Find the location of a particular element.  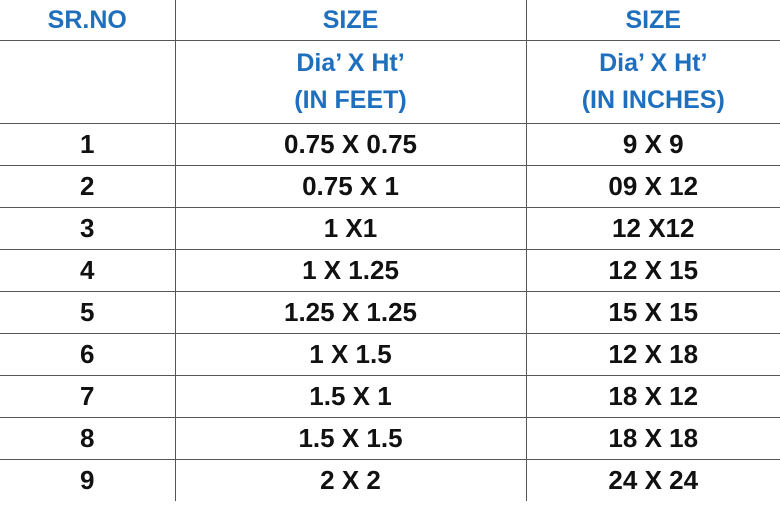

size-feet-cell: 1.25 X 1.25 is located at coordinates (350, 312).